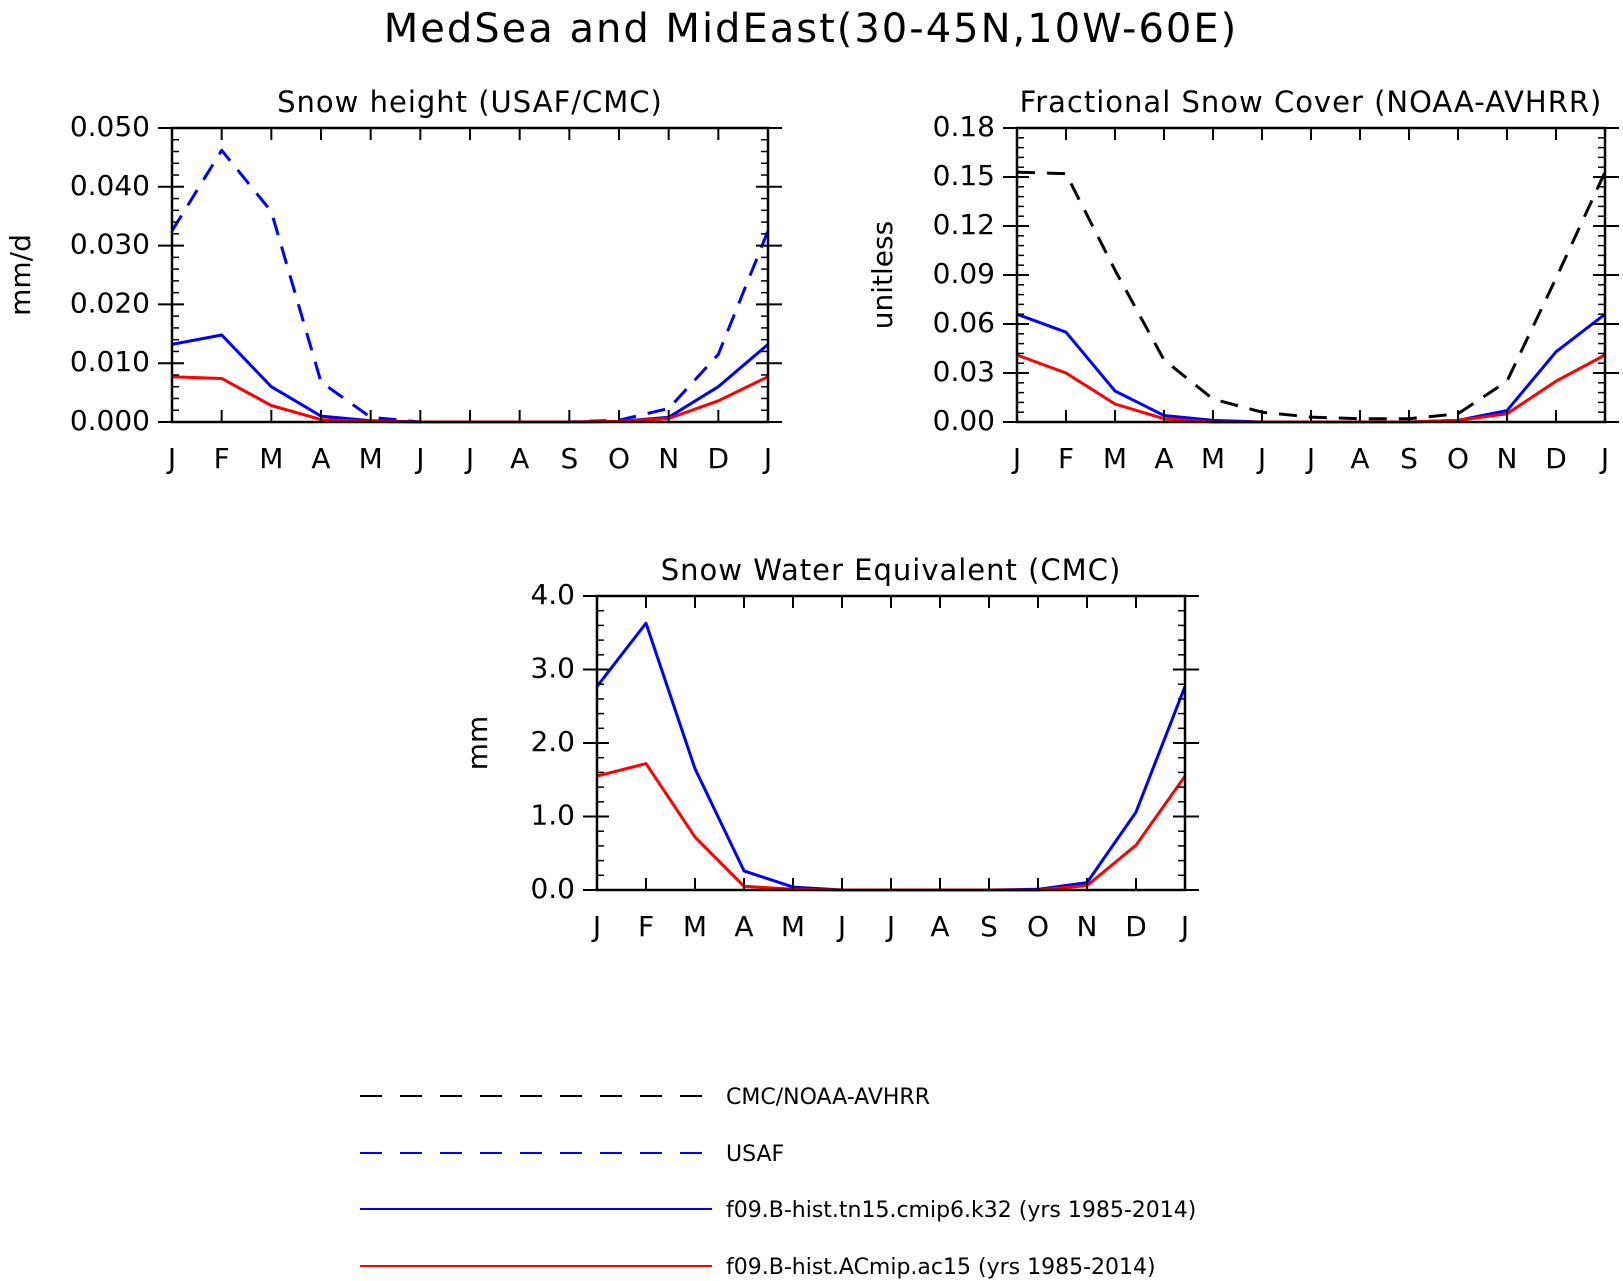  Describe the element at coordinates (110, 302) in the screenshot. I see `y-tick-label: 0.020` at that location.